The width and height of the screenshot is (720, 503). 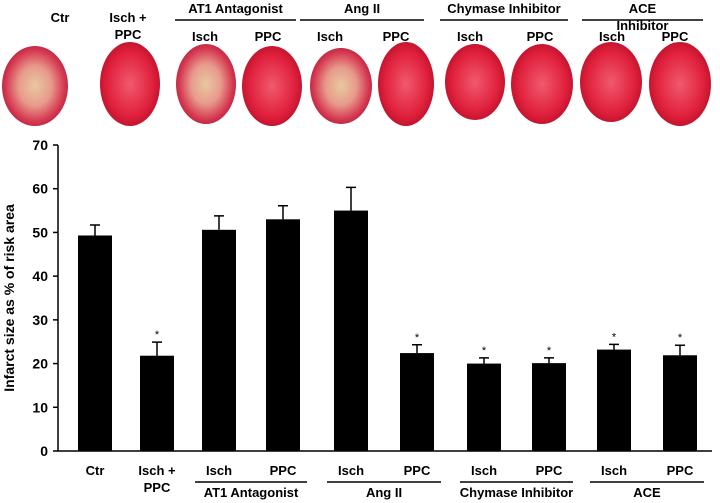 I want to click on x-group-label: Ang II, so click(x=384, y=492).